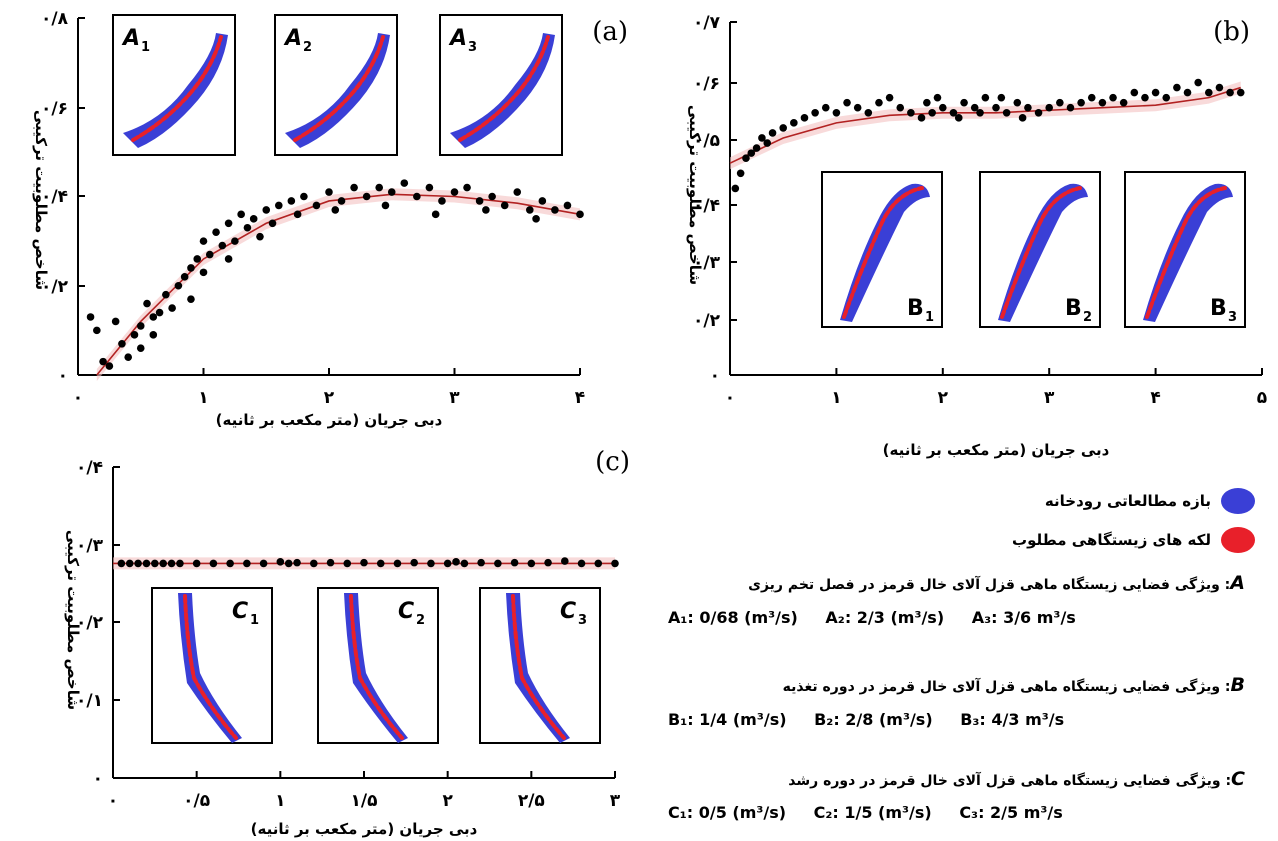  What do you see at coordinates (1023, 617) in the screenshot?
I see `value-a3: A₃: 3/6 m³/s` at bounding box center [1023, 617].